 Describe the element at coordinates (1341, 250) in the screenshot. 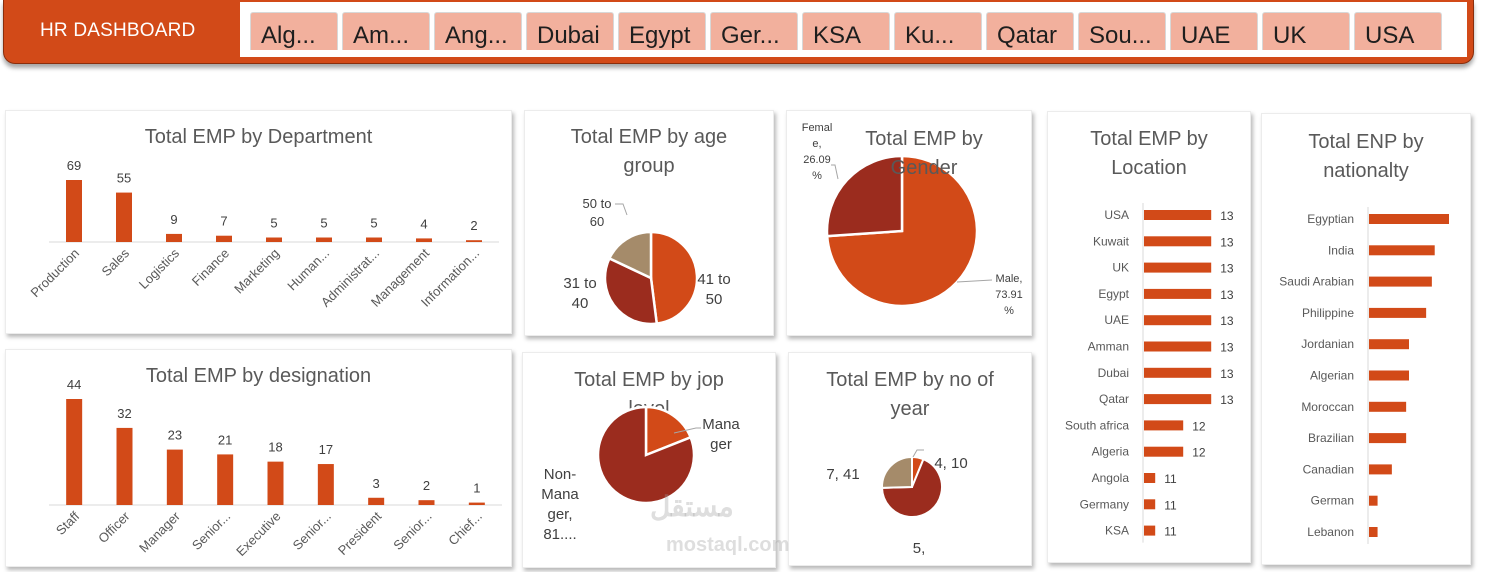

I see `axis-category-label: India` at that location.